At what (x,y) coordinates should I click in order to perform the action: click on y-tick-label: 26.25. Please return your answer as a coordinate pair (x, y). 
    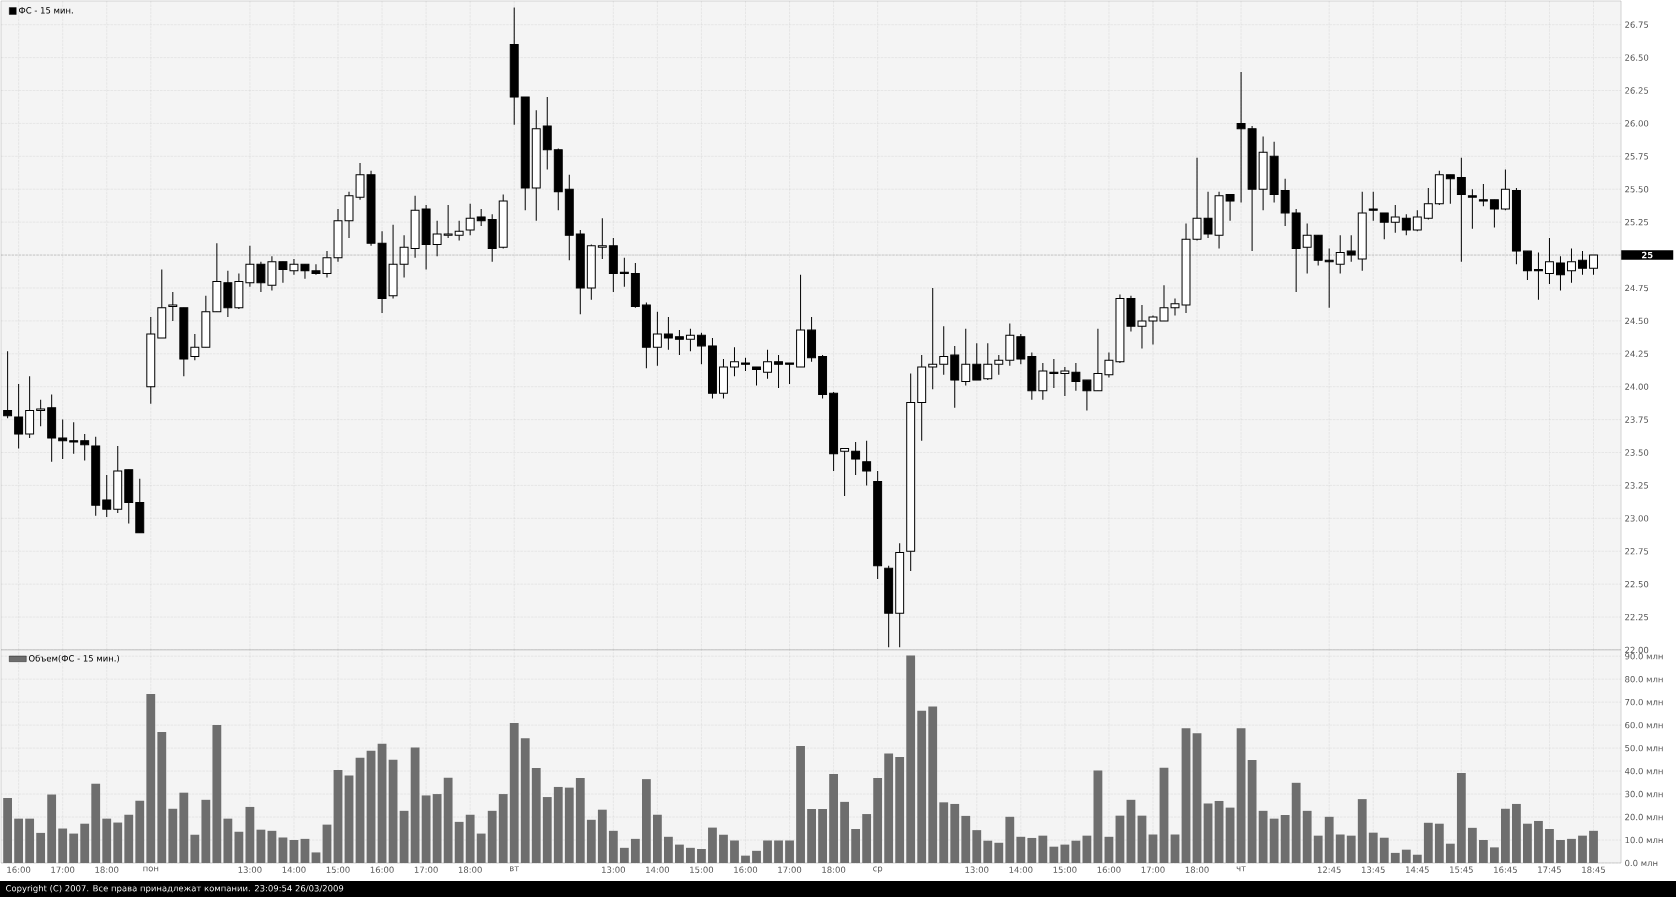
    Looking at the image, I should click on (1637, 90).